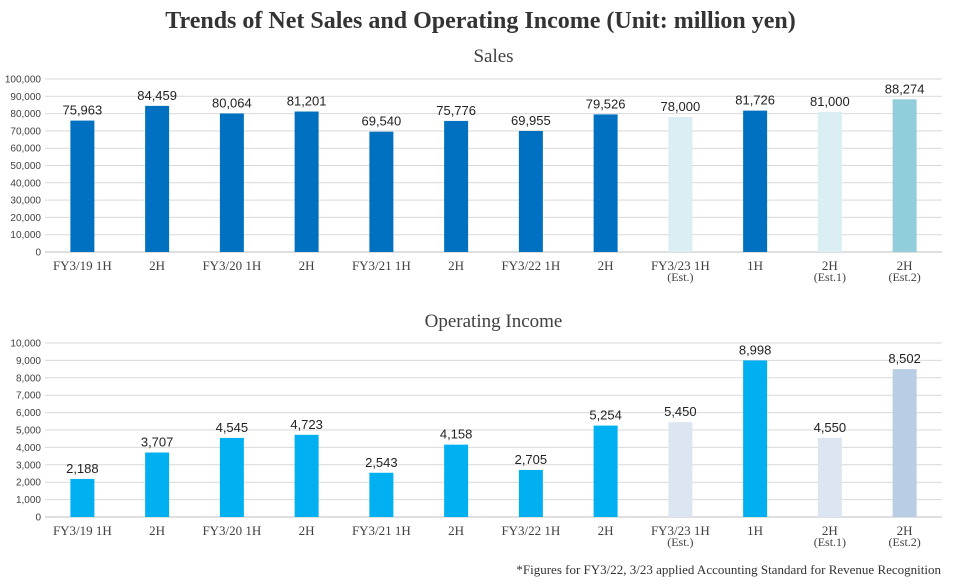  I want to click on operating-income-data-label: 3,707, so click(157, 441).